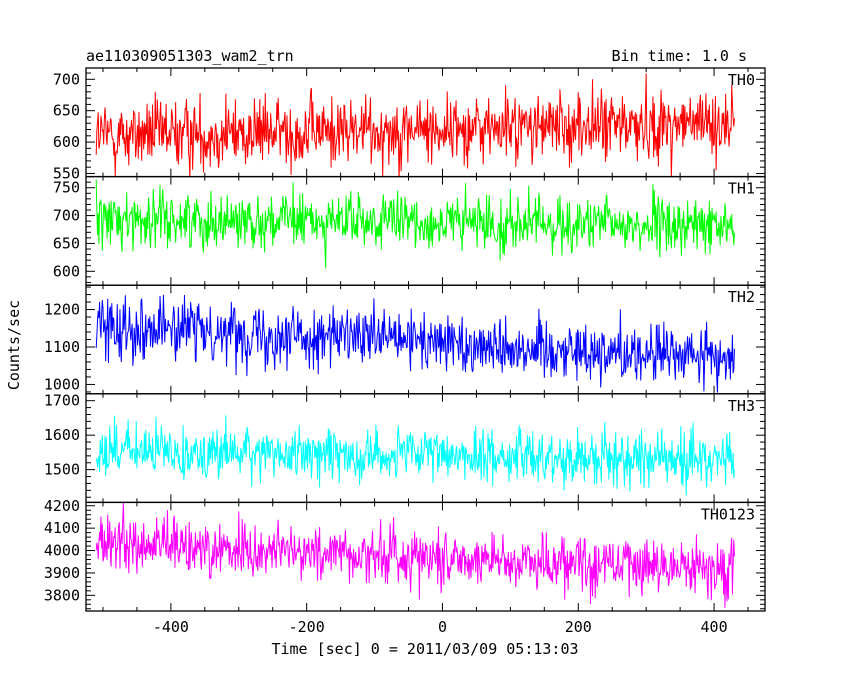 The height and width of the screenshot is (680, 850). Describe the element at coordinates (714, 627) in the screenshot. I see `x-tick-label: 400` at that location.